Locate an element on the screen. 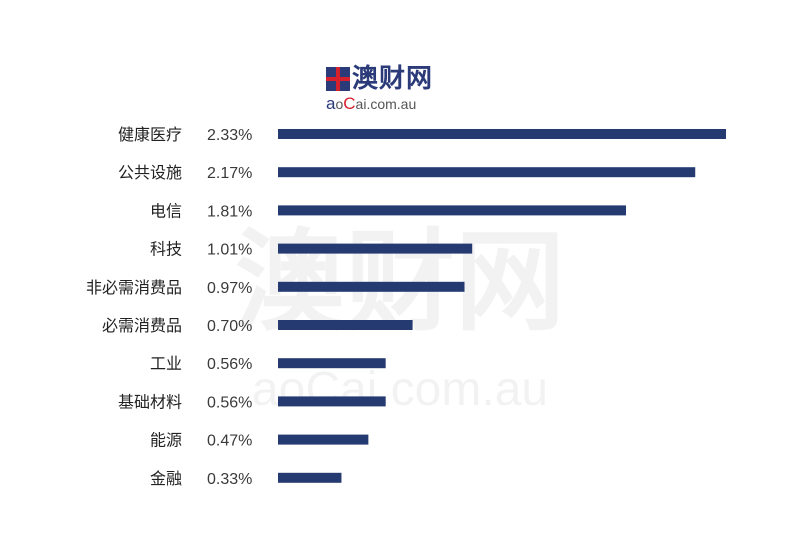  value-label: 0.70% is located at coordinates (229, 326).